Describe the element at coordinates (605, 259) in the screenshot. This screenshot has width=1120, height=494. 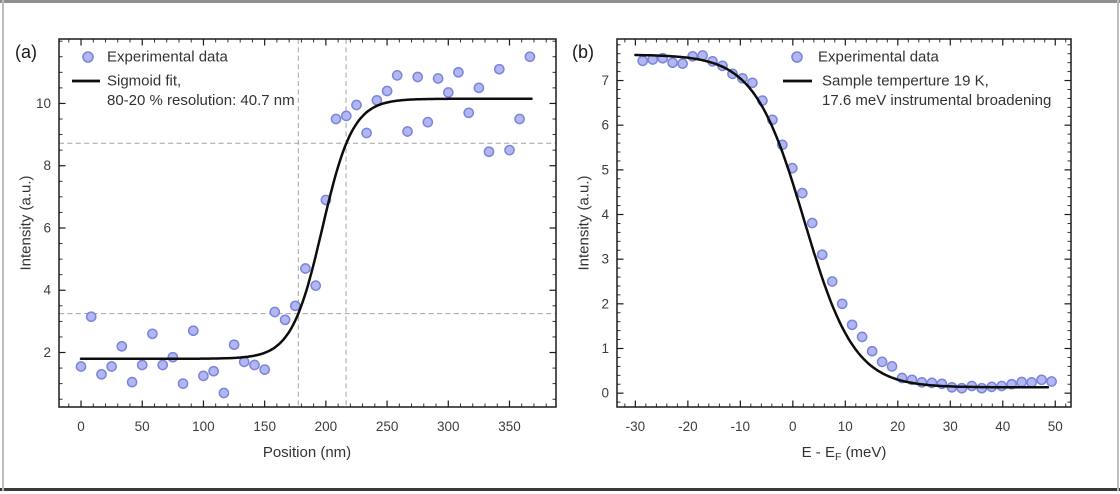
I see `svg-text: 3` at that location.